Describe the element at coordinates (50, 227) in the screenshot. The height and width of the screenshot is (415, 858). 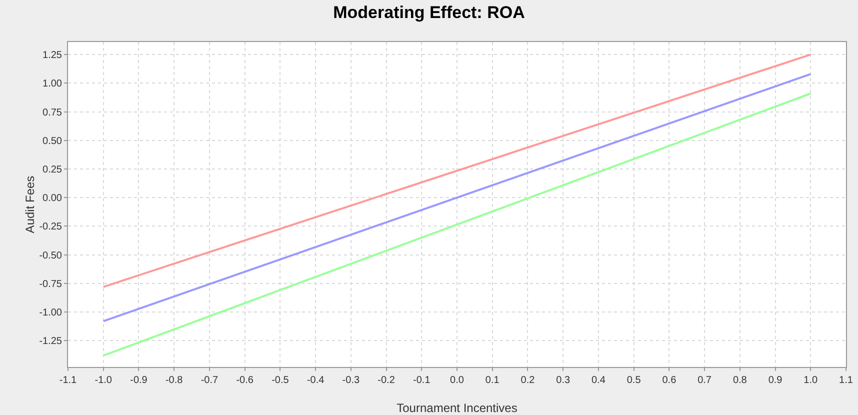
I see `y-tick-label: -0.25` at that location.